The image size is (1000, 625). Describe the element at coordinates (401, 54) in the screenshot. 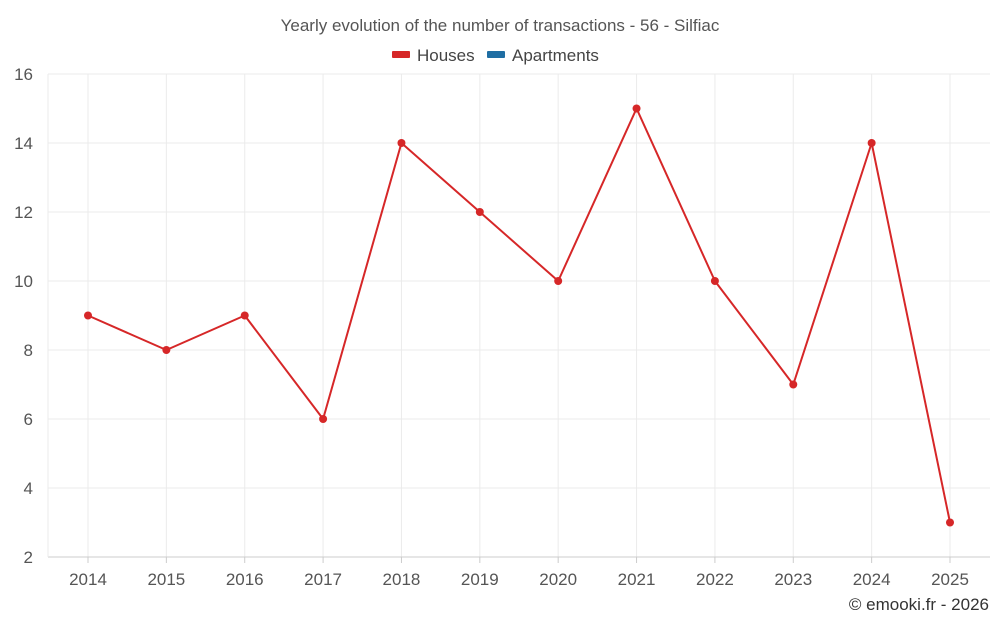

I see `legend-swatch-houses` at that location.